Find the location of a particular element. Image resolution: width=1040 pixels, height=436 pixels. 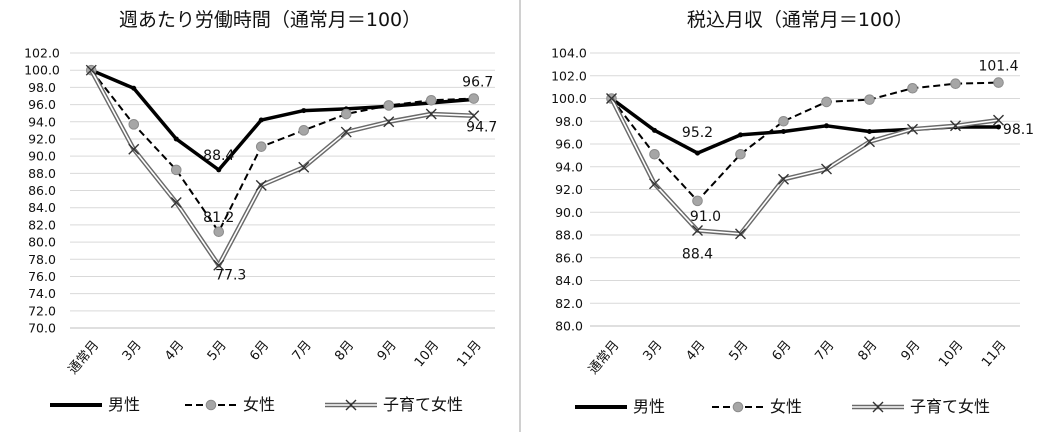

series-line-inner is located at coordinates (804, 166).